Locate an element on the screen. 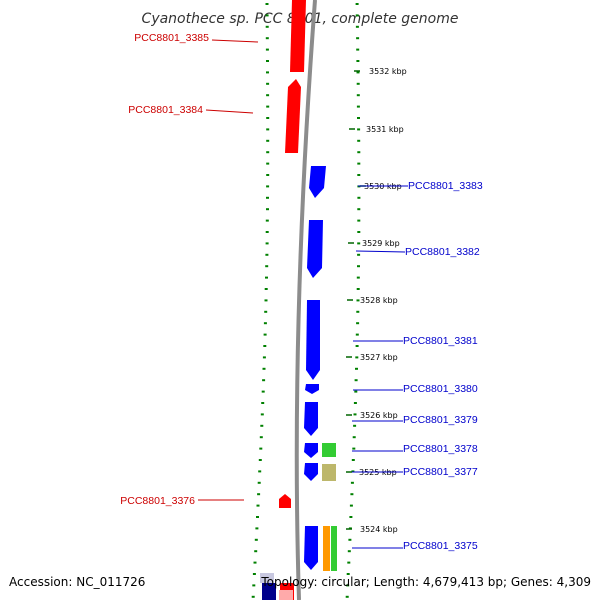 Image resolution: width=600 pixels, height=600 pixels. kbp-label: 3532 kbp is located at coordinates (388, 71).